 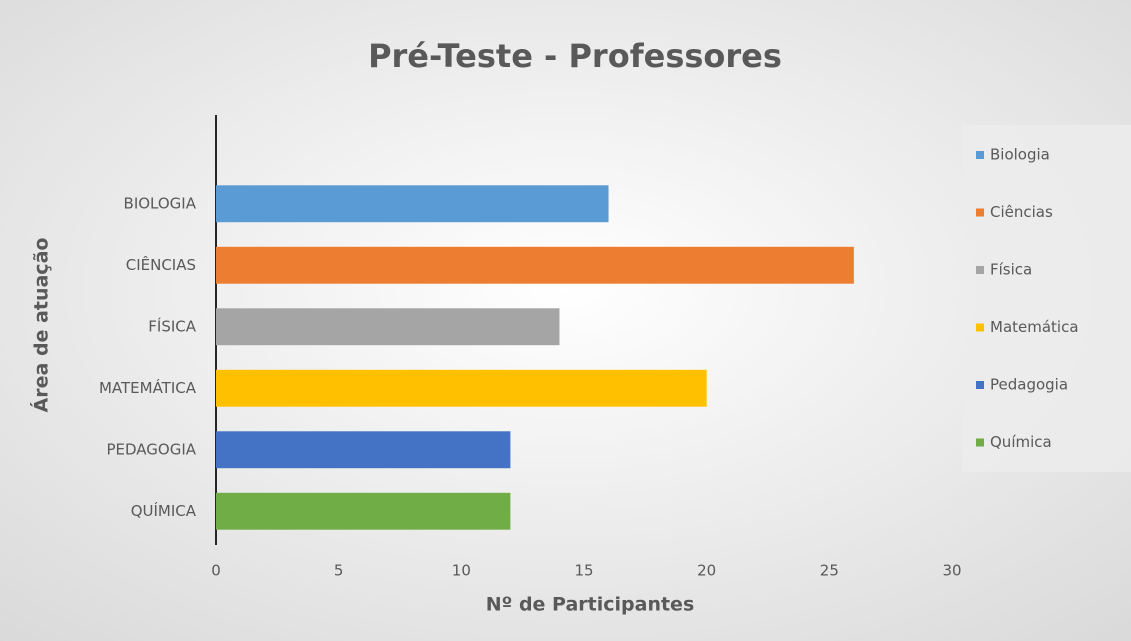 I want to click on x-tick-label: 10, so click(x=461, y=571).